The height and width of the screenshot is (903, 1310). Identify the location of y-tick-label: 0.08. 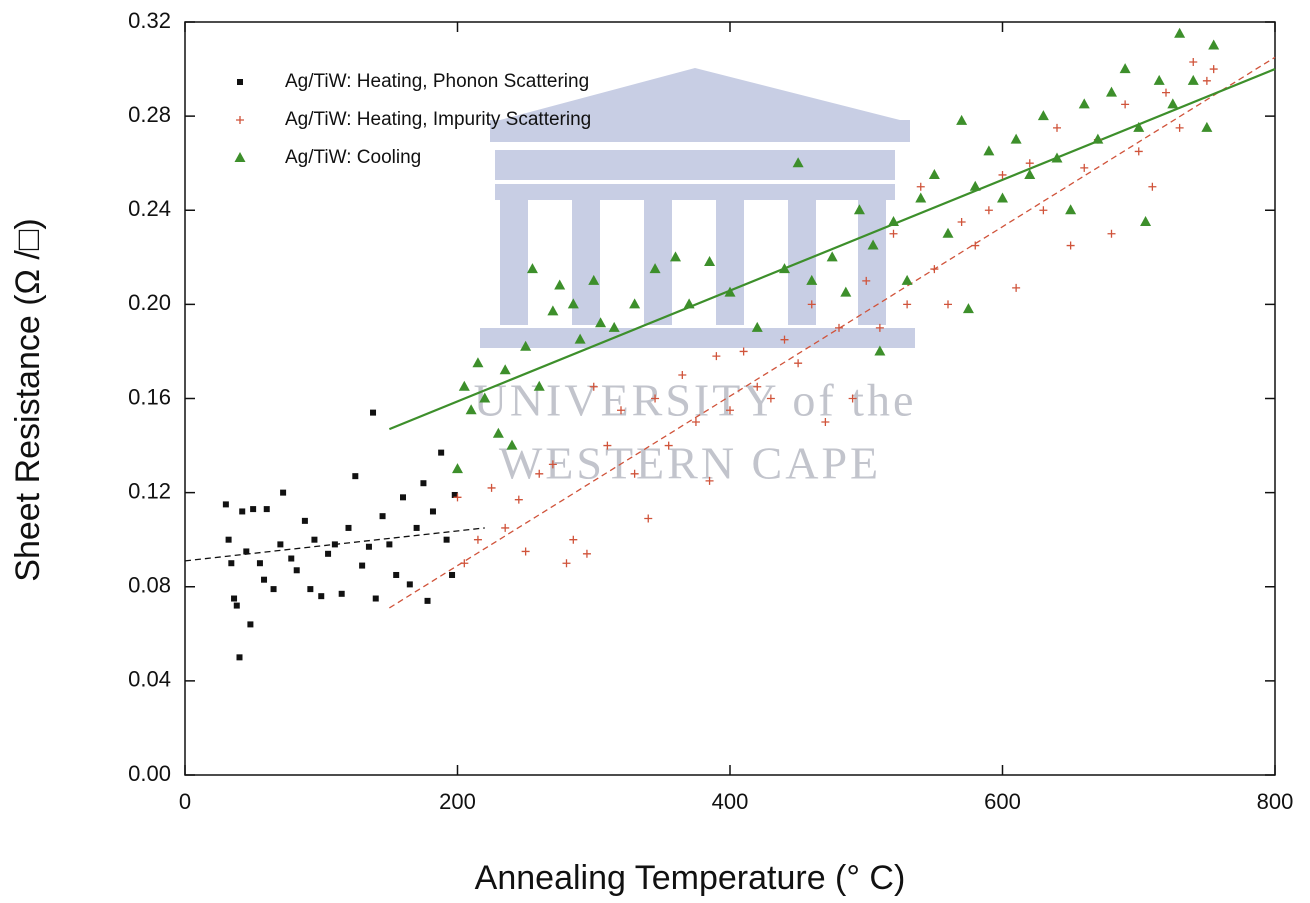
(149, 585).